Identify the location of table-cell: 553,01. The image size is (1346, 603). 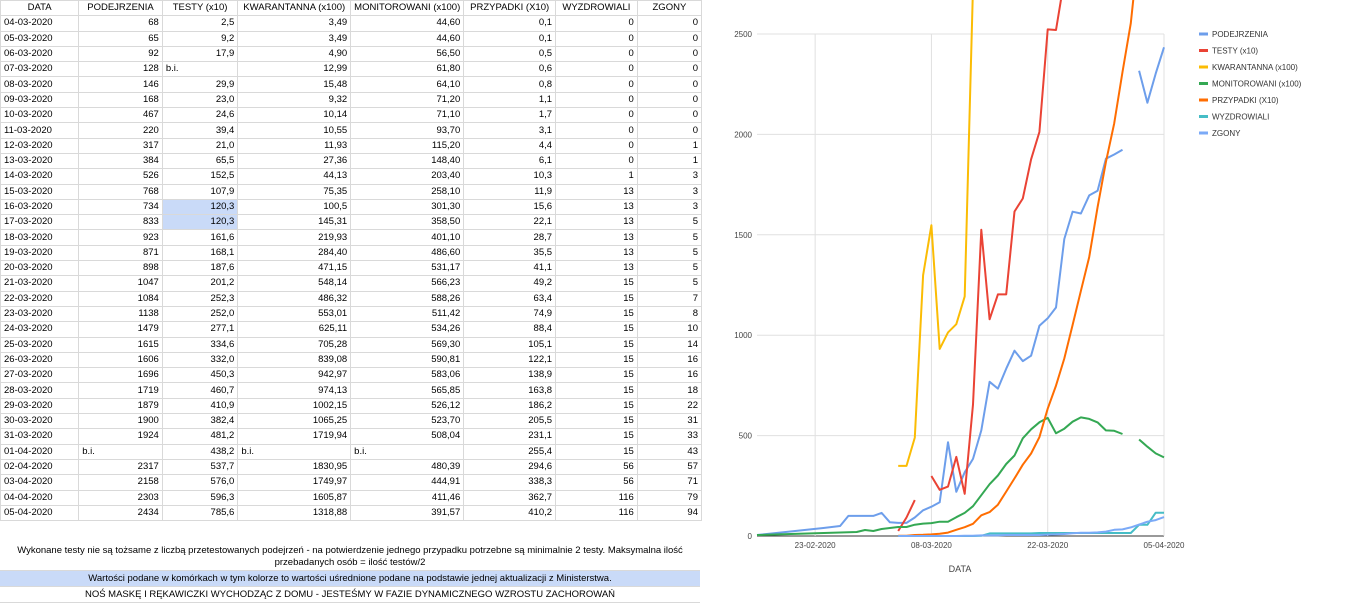
(294, 314).